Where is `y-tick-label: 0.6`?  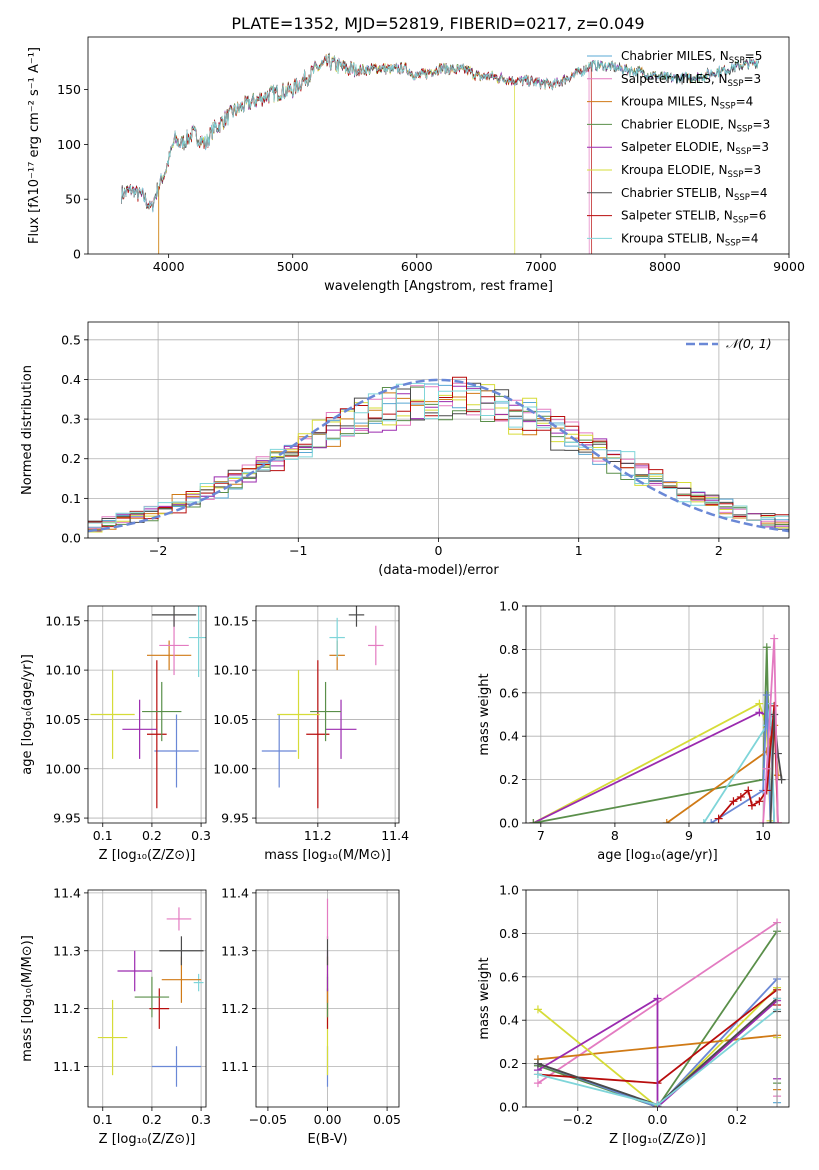
y-tick-label: 0.6 is located at coordinates (509, 692).